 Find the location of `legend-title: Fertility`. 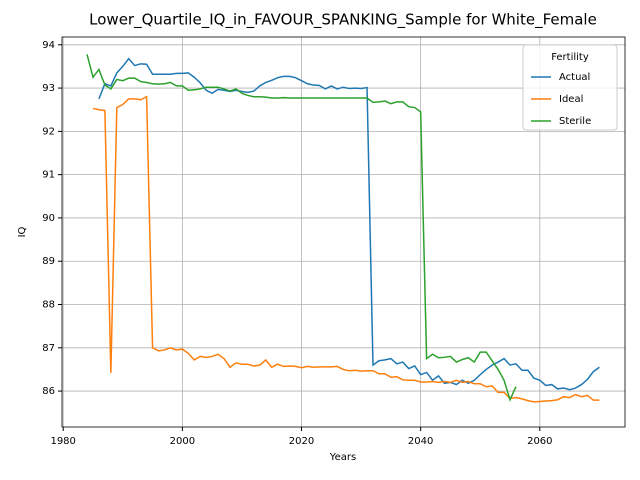

legend-title: Fertility is located at coordinates (570, 57).